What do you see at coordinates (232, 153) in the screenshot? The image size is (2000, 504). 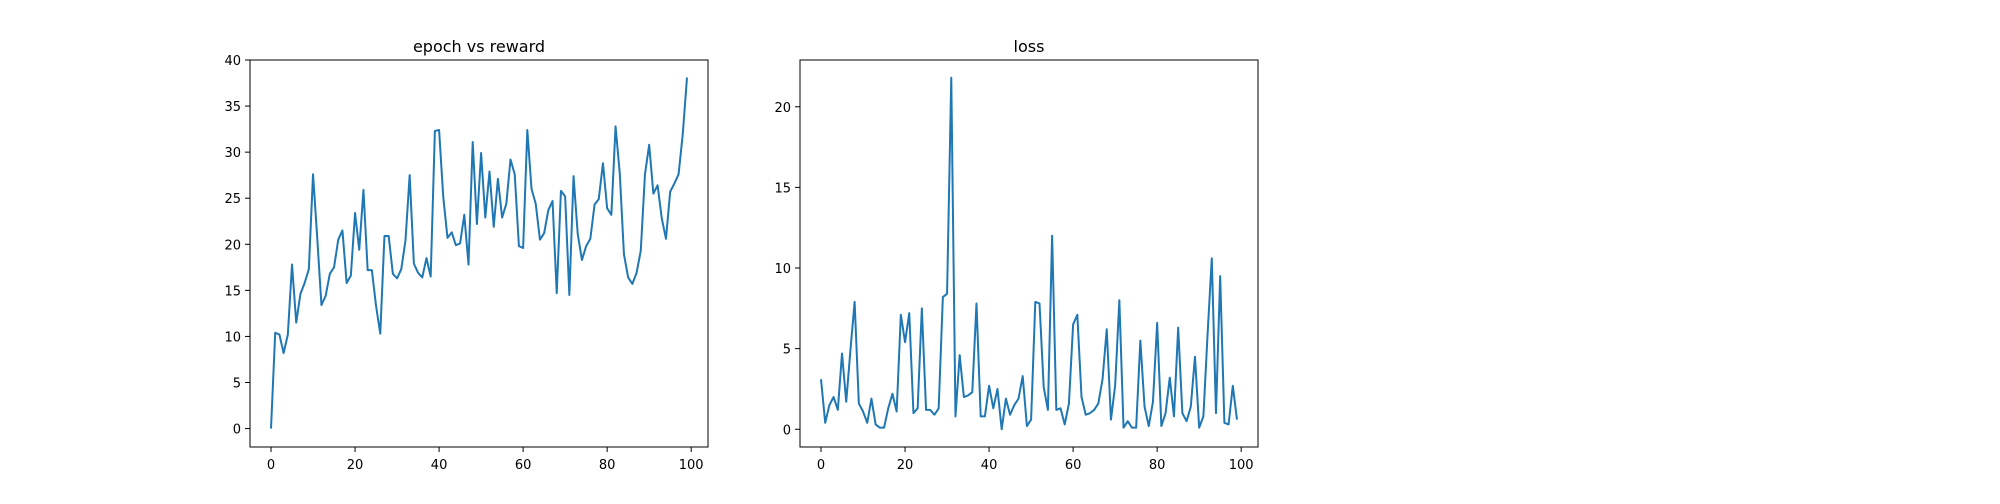 I see `y-tick-label: 30` at bounding box center [232, 153].